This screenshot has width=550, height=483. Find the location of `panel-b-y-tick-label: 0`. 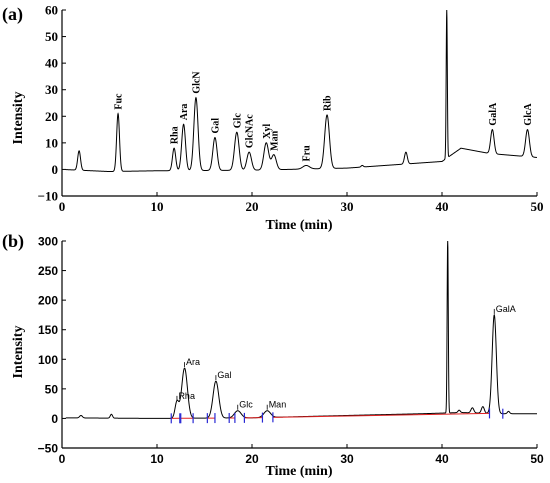

panel-b-y-tick-label: 0 is located at coordinates (54, 419).